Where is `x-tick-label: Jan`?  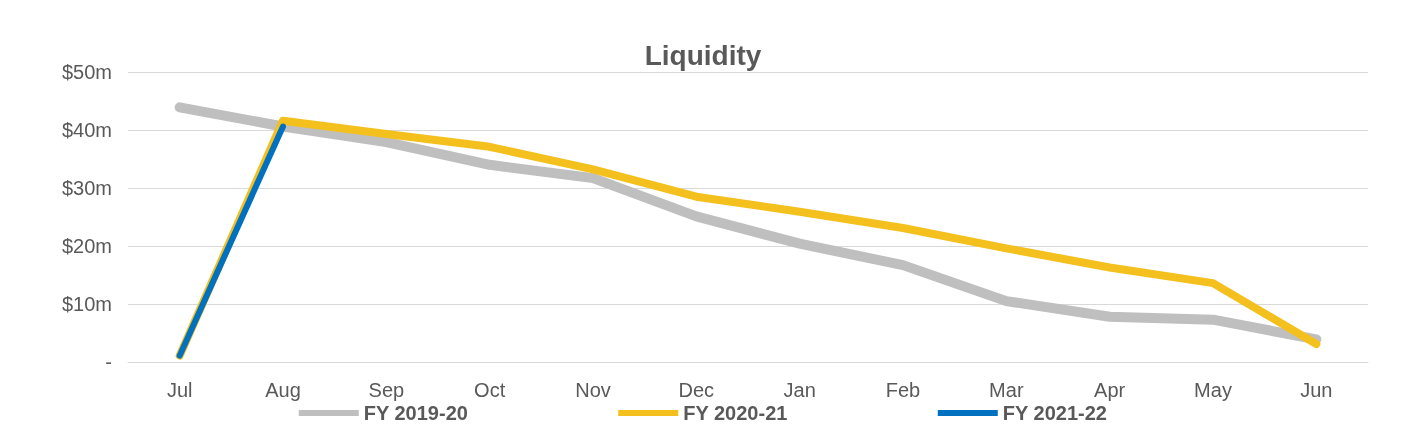 x-tick-label: Jan is located at coordinates (799, 390).